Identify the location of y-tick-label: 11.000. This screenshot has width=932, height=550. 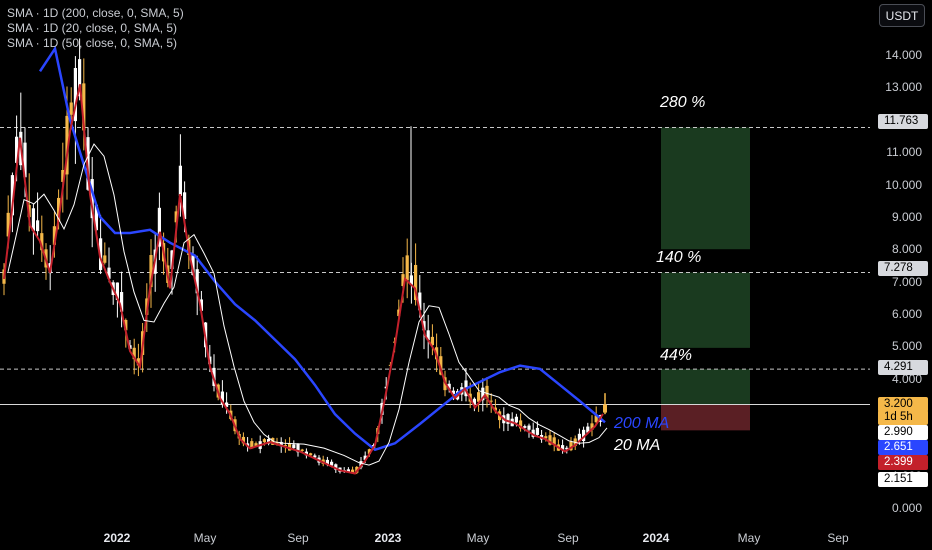
(904, 152).